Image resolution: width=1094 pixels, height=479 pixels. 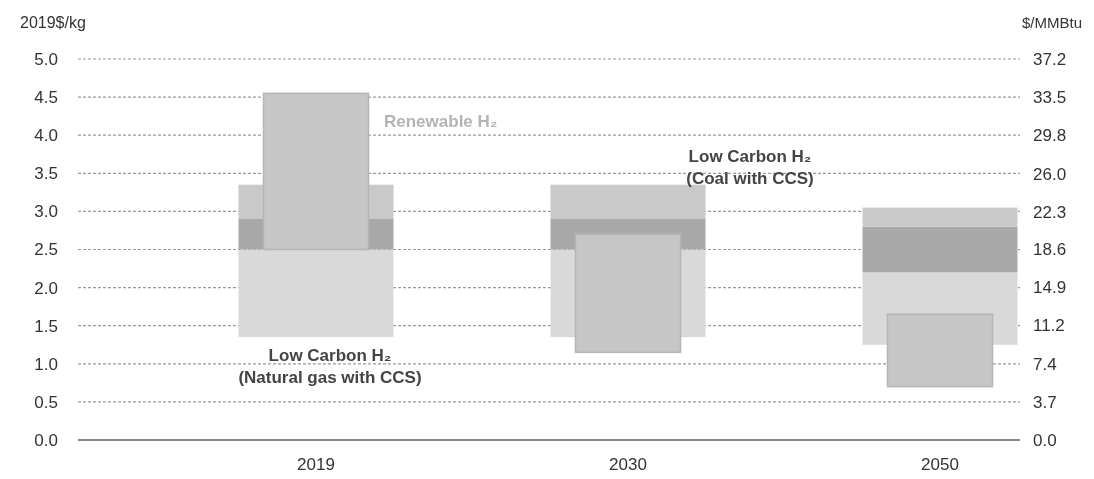 What do you see at coordinates (330, 367) in the screenshot?
I see `series-label: Low Carbon H₂ (Natural gas with CCS)` at bounding box center [330, 367].